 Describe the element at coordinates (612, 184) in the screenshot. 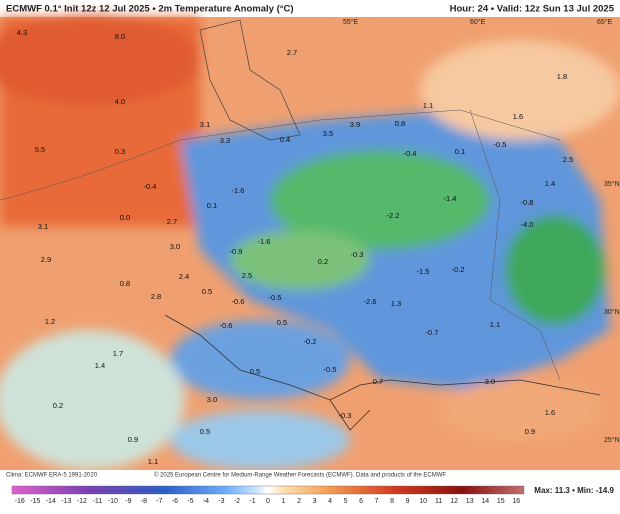

I see `grid-label: 35°N` at that location.